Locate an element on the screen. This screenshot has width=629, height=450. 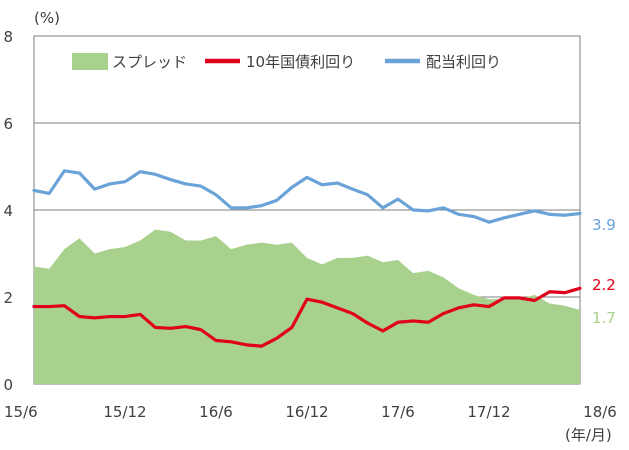
x-axis-ticks: 15/6 15/12 16/6 16/12 17/6 17/12 18/6 is located at coordinates (310, 412).